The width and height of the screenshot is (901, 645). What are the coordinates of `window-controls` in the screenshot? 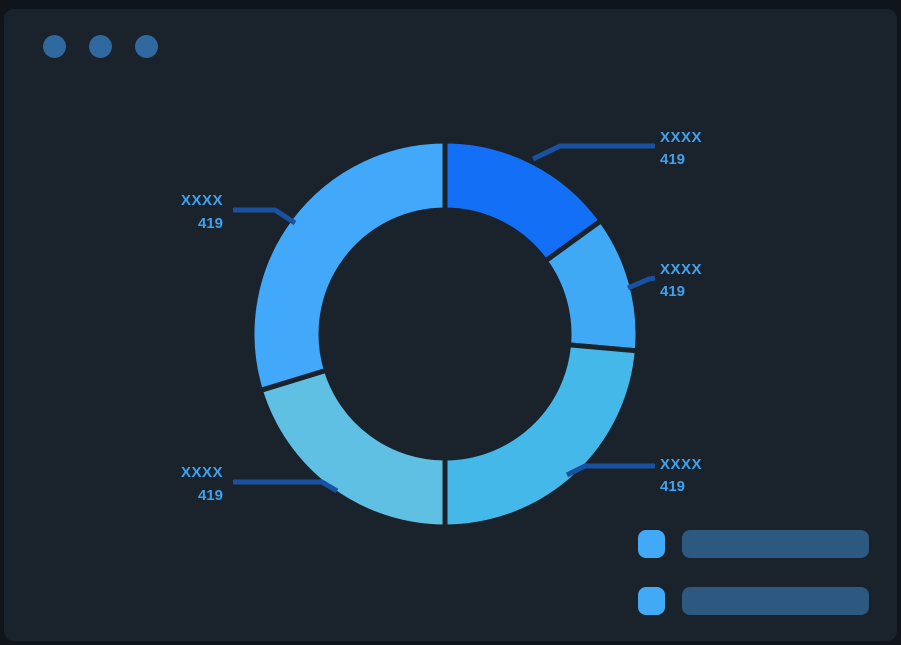 It's located at (100, 46).